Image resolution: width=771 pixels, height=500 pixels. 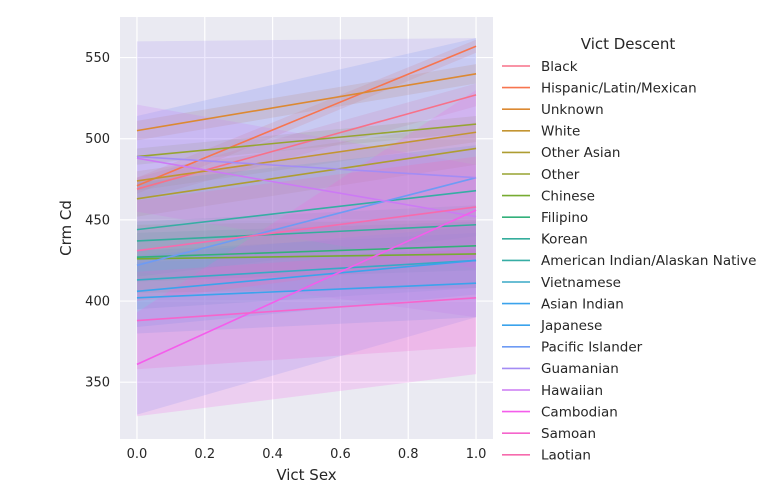 I want to click on legend-label: Japanese, so click(x=571, y=326).